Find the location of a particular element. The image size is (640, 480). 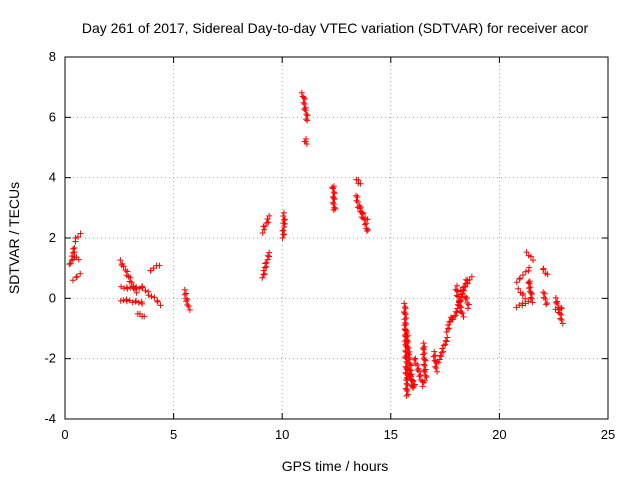

y-tick-label: 6 is located at coordinates (52, 116).